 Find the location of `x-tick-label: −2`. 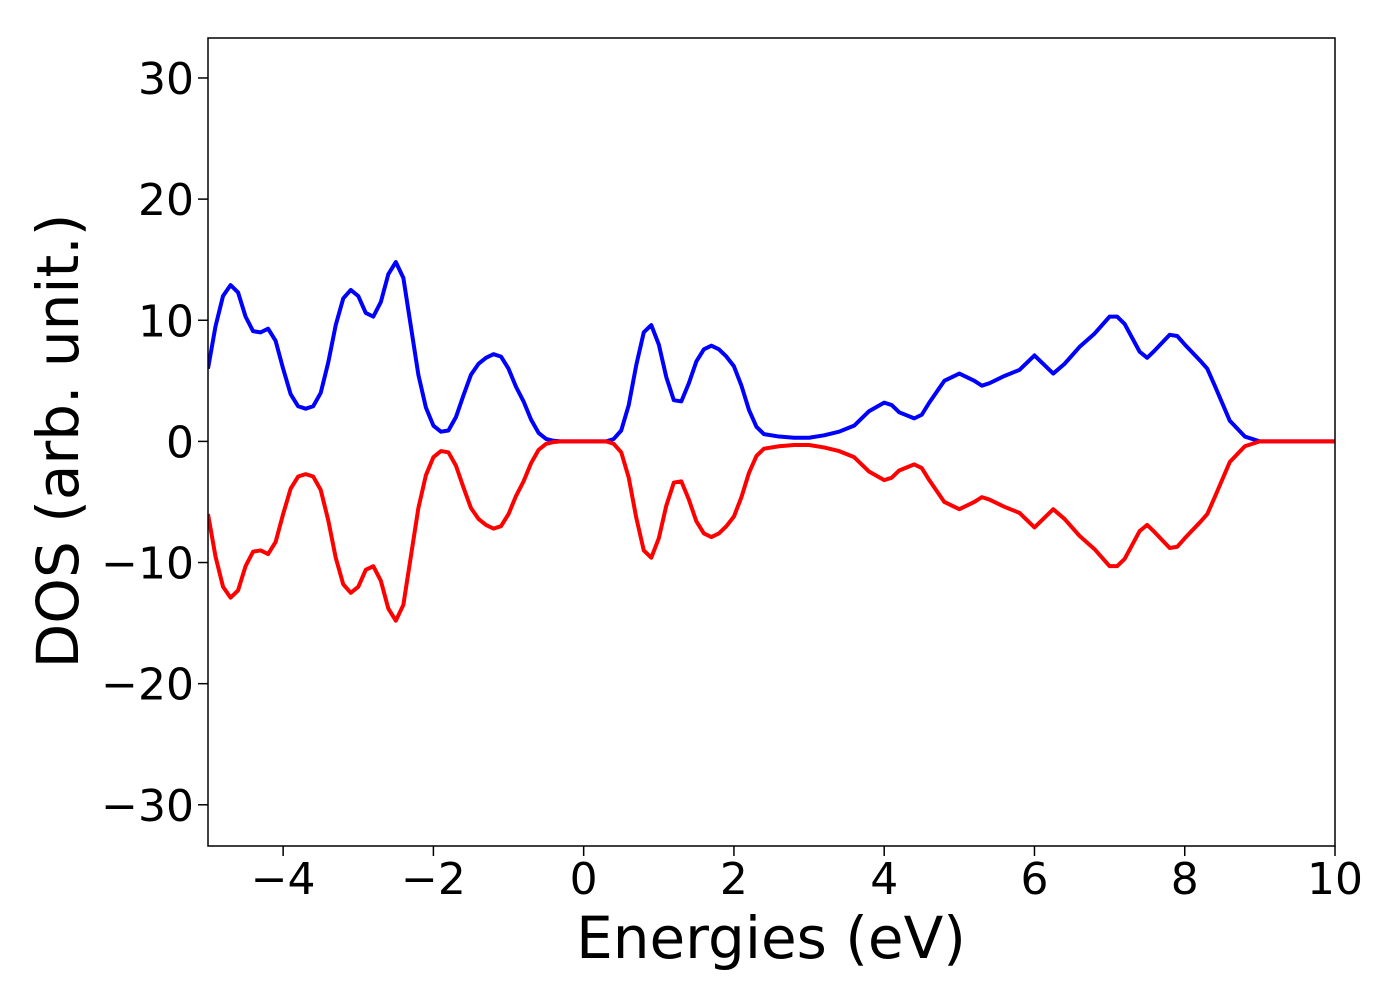

x-tick-label: −2 is located at coordinates (433, 879).